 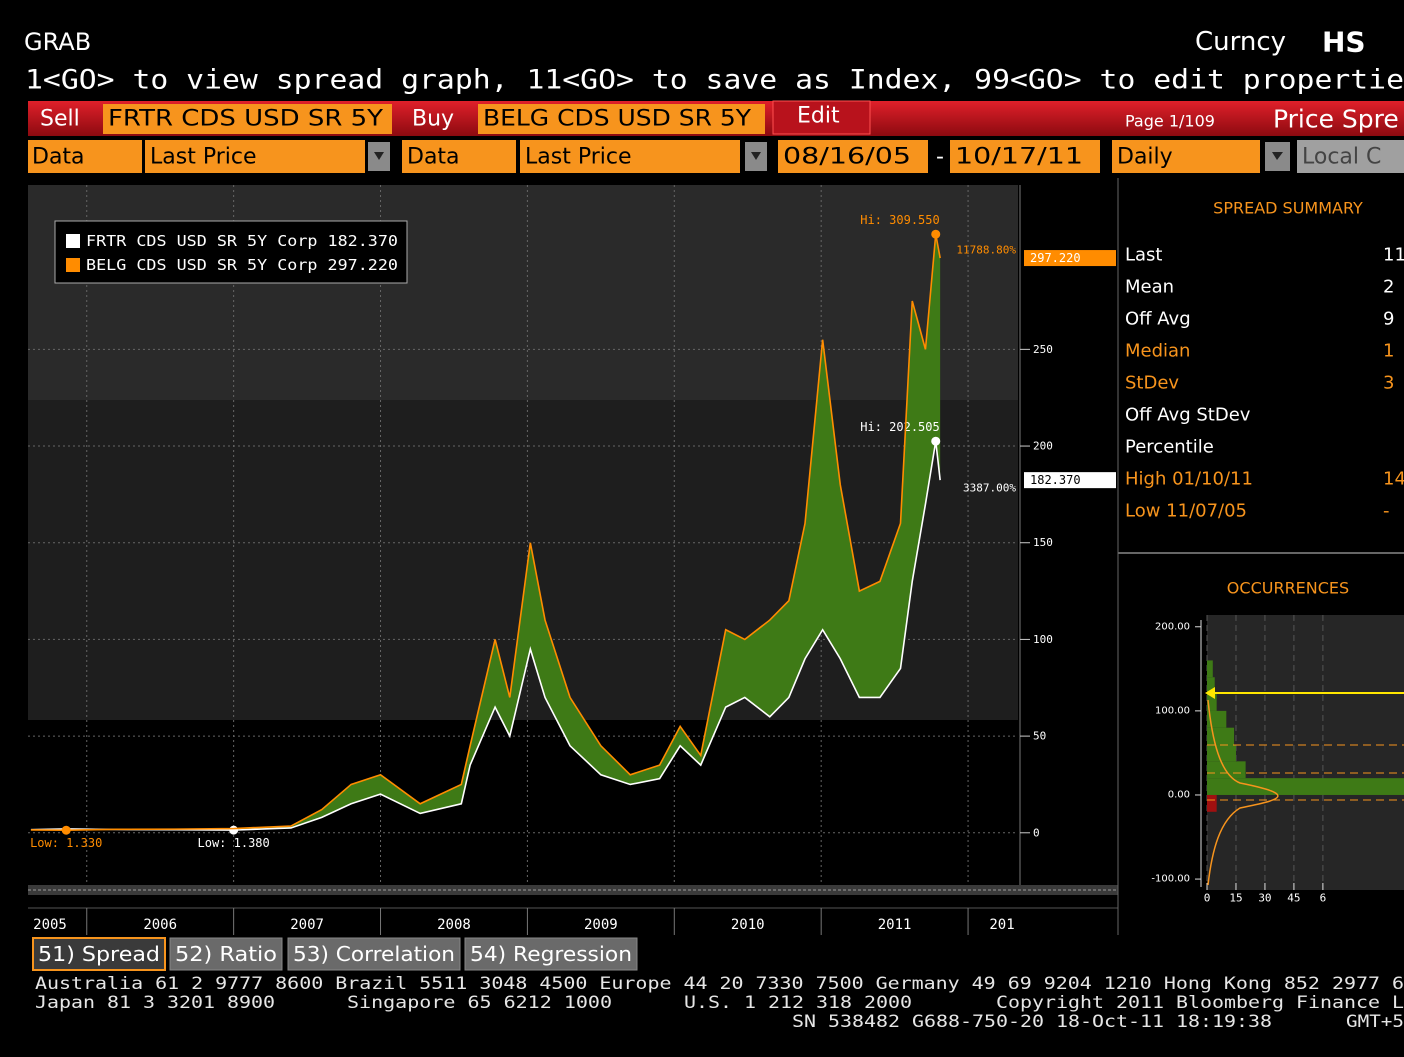 I want to click on high-marker, so click(x=936, y=234).